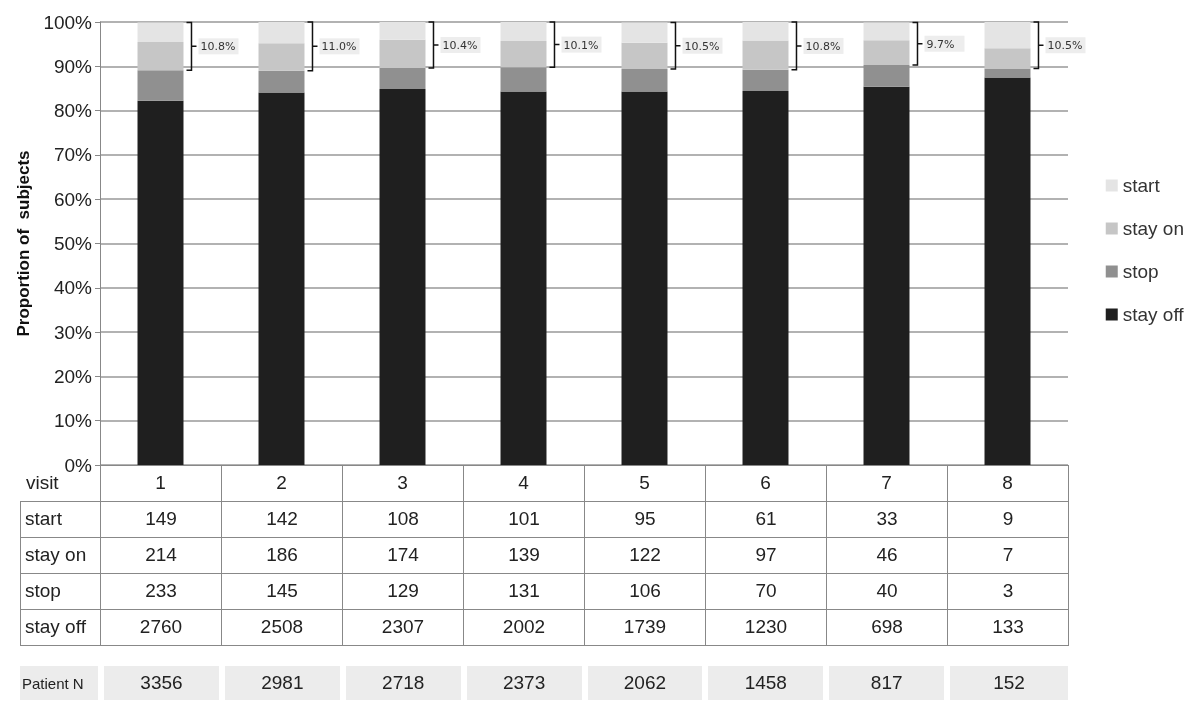 The image size is (1191, 720). I want to click on text: 2307, so click(403, 627).